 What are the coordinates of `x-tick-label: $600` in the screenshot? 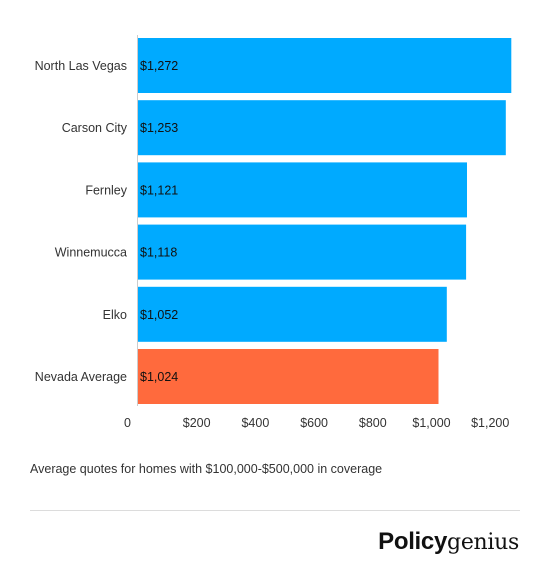 It's located at (314, 423).